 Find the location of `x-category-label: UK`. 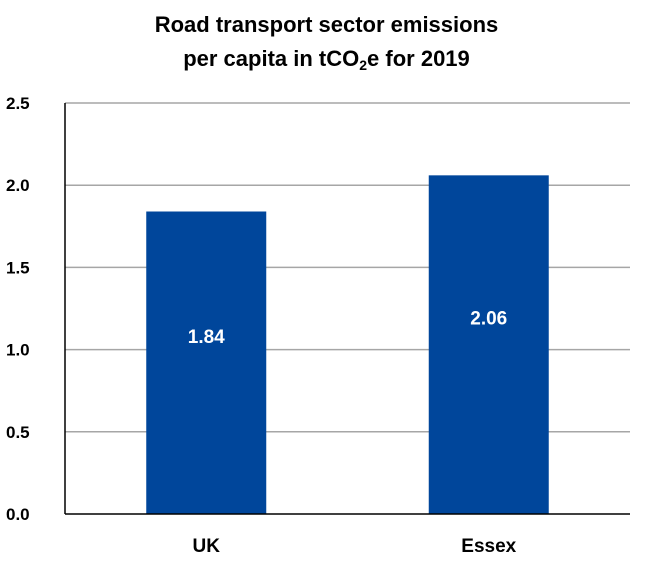

x-category-label: UK is located at coordinates (207, 546).